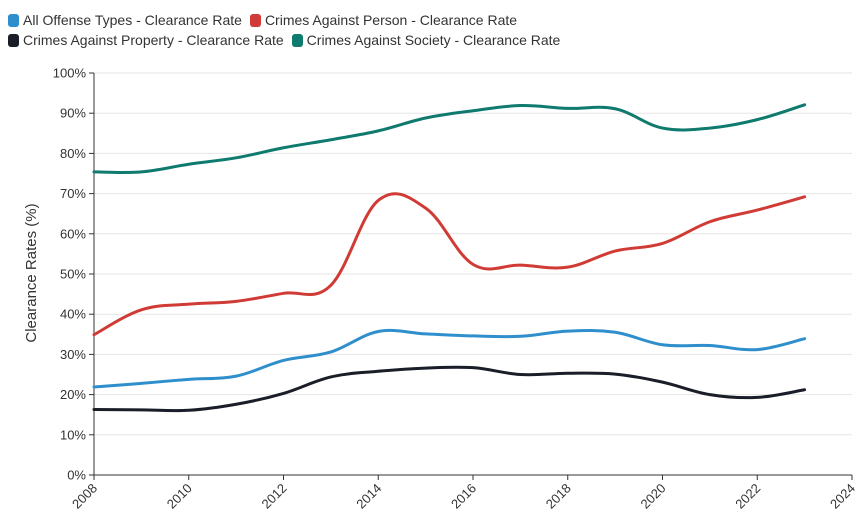 This screenshot has height=515, width=859. I want to click on data-point-crimes-person-2018, so click(568, 267).